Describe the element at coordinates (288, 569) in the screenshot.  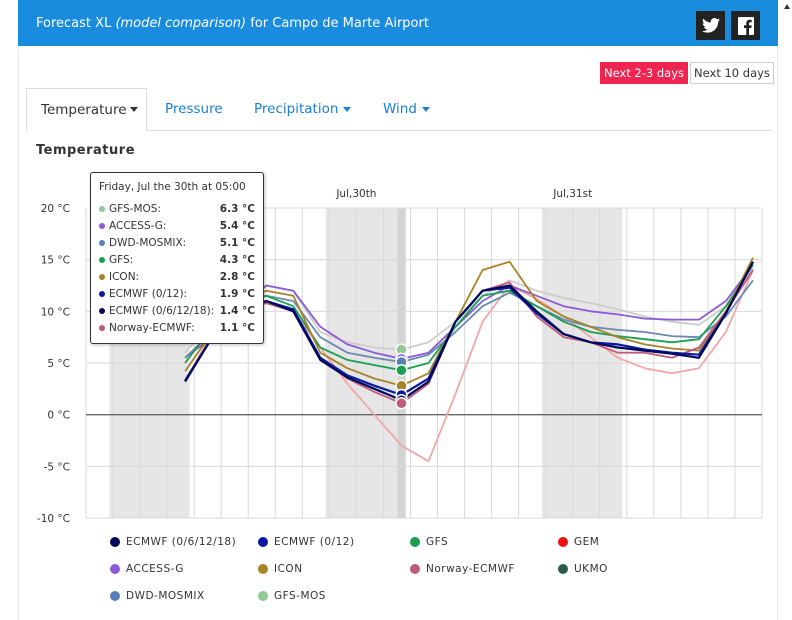
I see `legend-label: ICON` at that location.